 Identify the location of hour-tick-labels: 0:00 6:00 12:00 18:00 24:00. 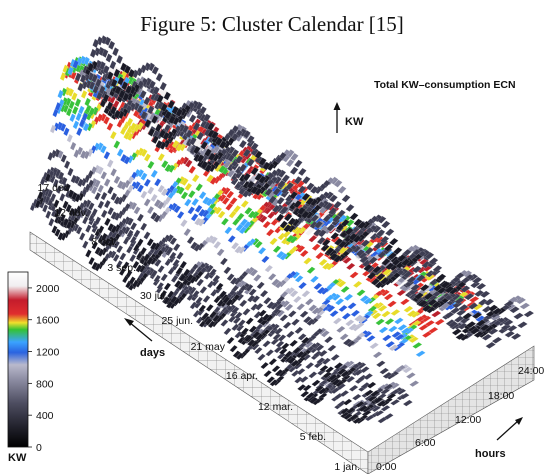
(460, 419).